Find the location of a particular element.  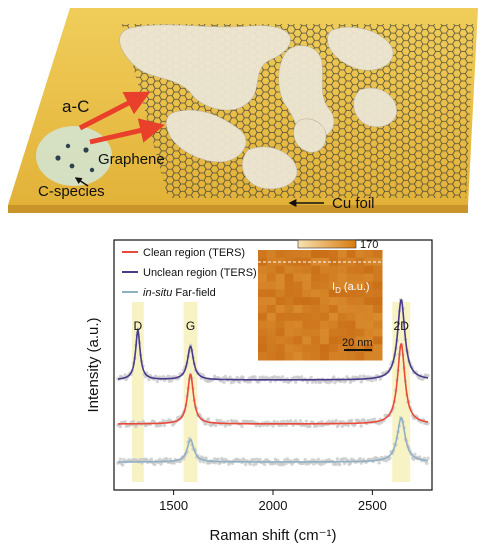

legend-label-farfield-rest: Far-field is located at coordinates (193, 293).